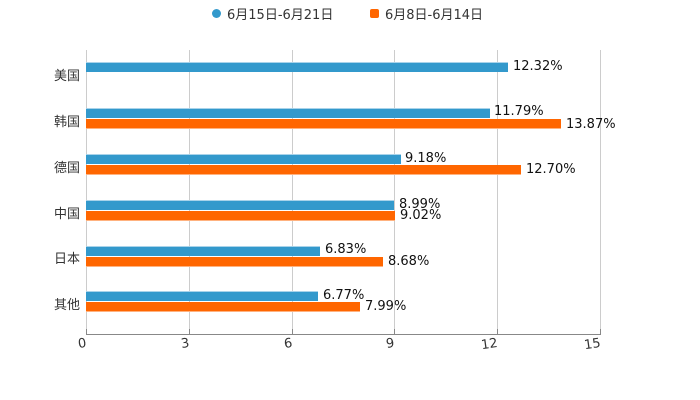 This screenshot has width=700, height=400. Describe the element at coordinates (185, 344) in the screenshot. I see `x-tick-label: 3` at that location.